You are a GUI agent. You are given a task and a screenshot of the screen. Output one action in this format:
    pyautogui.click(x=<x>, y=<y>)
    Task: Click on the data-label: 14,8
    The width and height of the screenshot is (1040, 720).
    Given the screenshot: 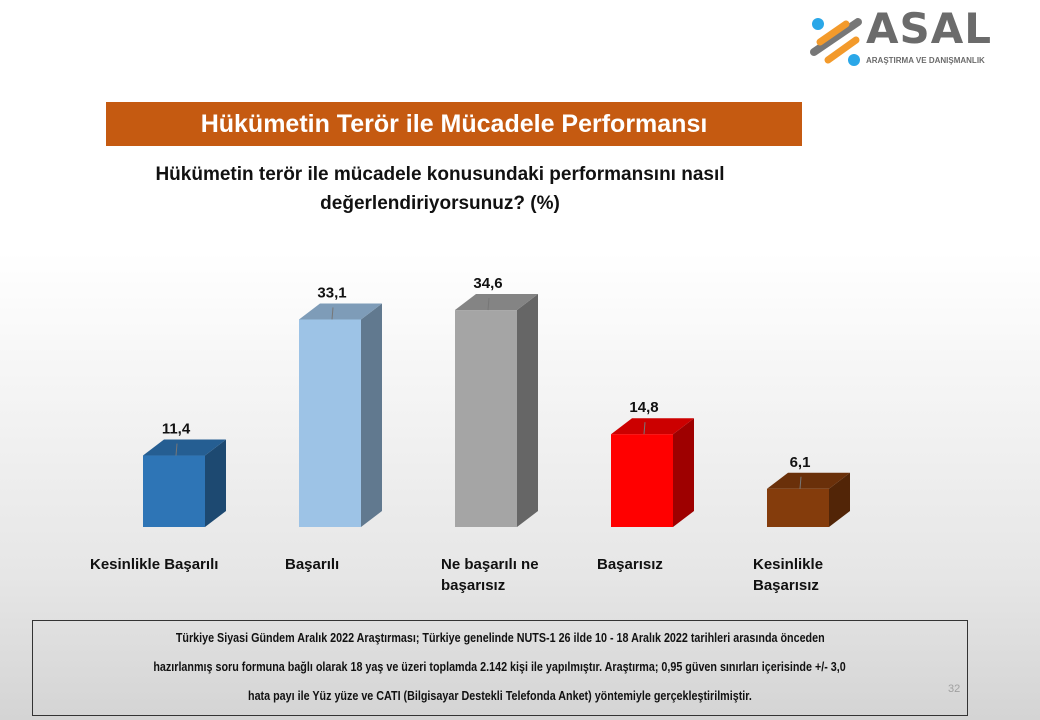 What is the action you would take?
    pyautogui.click(x=643, y=407)
    